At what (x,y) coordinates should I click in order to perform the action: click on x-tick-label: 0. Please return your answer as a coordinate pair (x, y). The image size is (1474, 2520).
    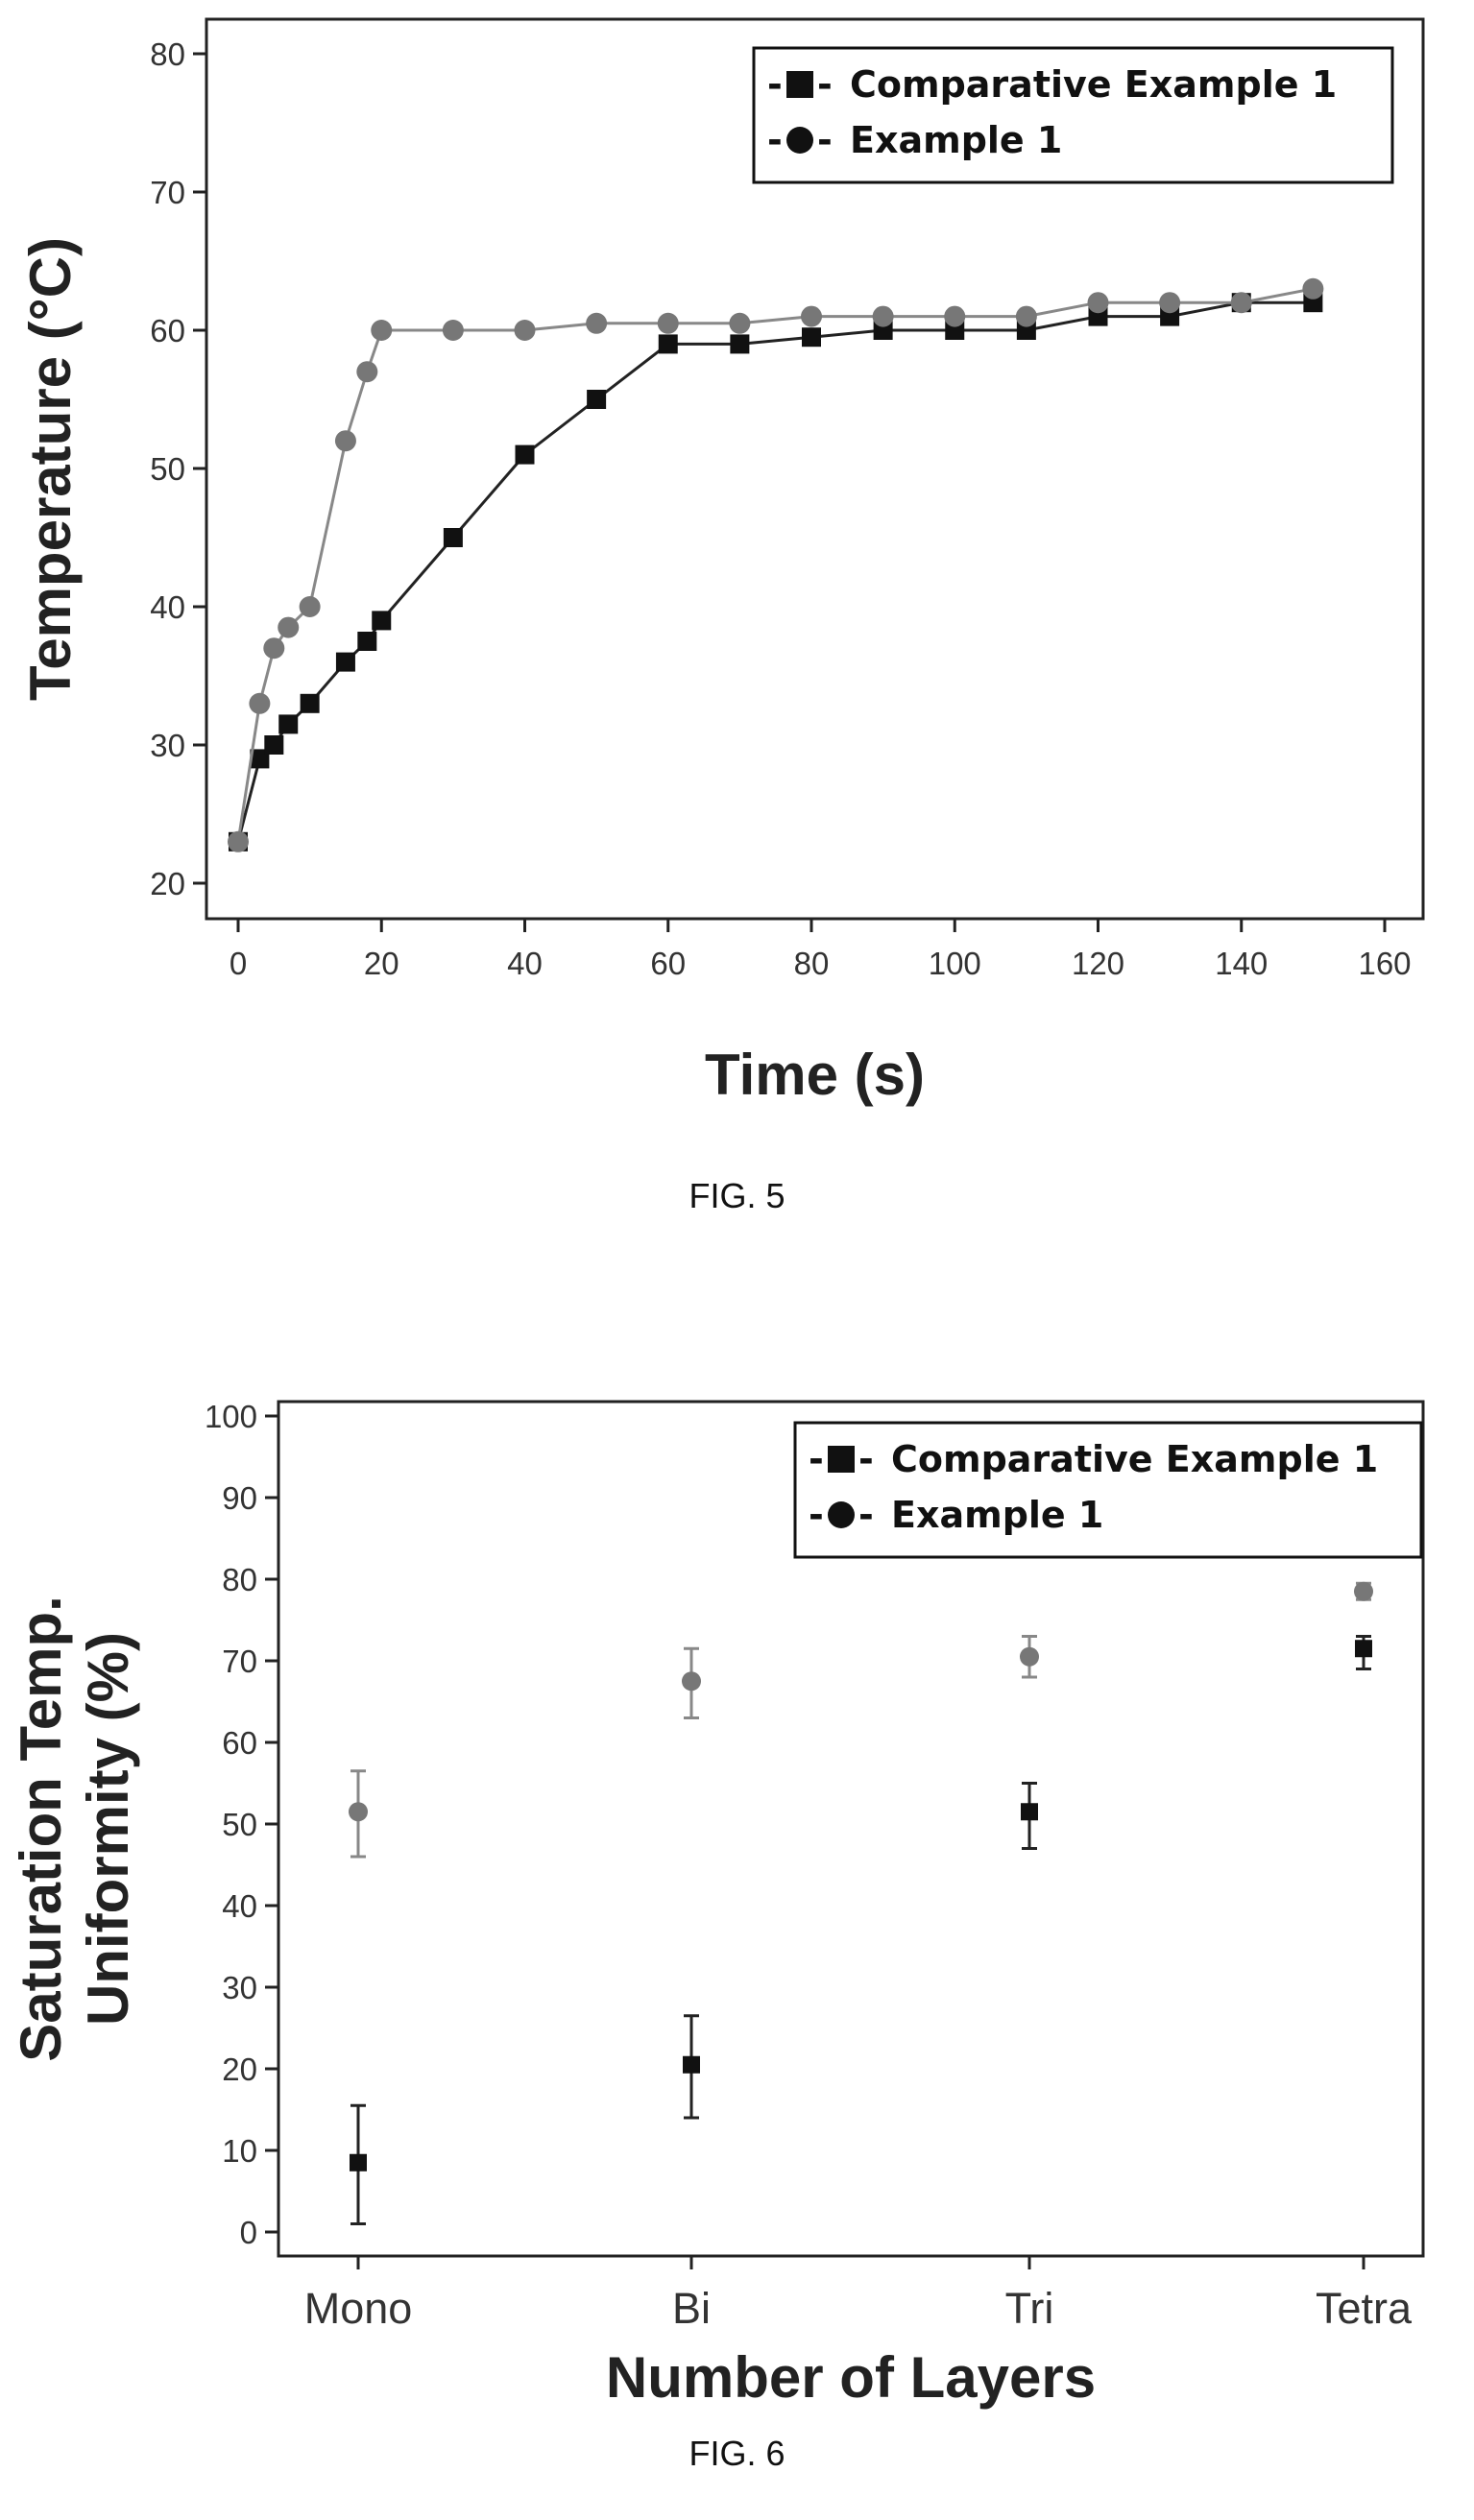
    Looking at the image, I should click on (239, 963).